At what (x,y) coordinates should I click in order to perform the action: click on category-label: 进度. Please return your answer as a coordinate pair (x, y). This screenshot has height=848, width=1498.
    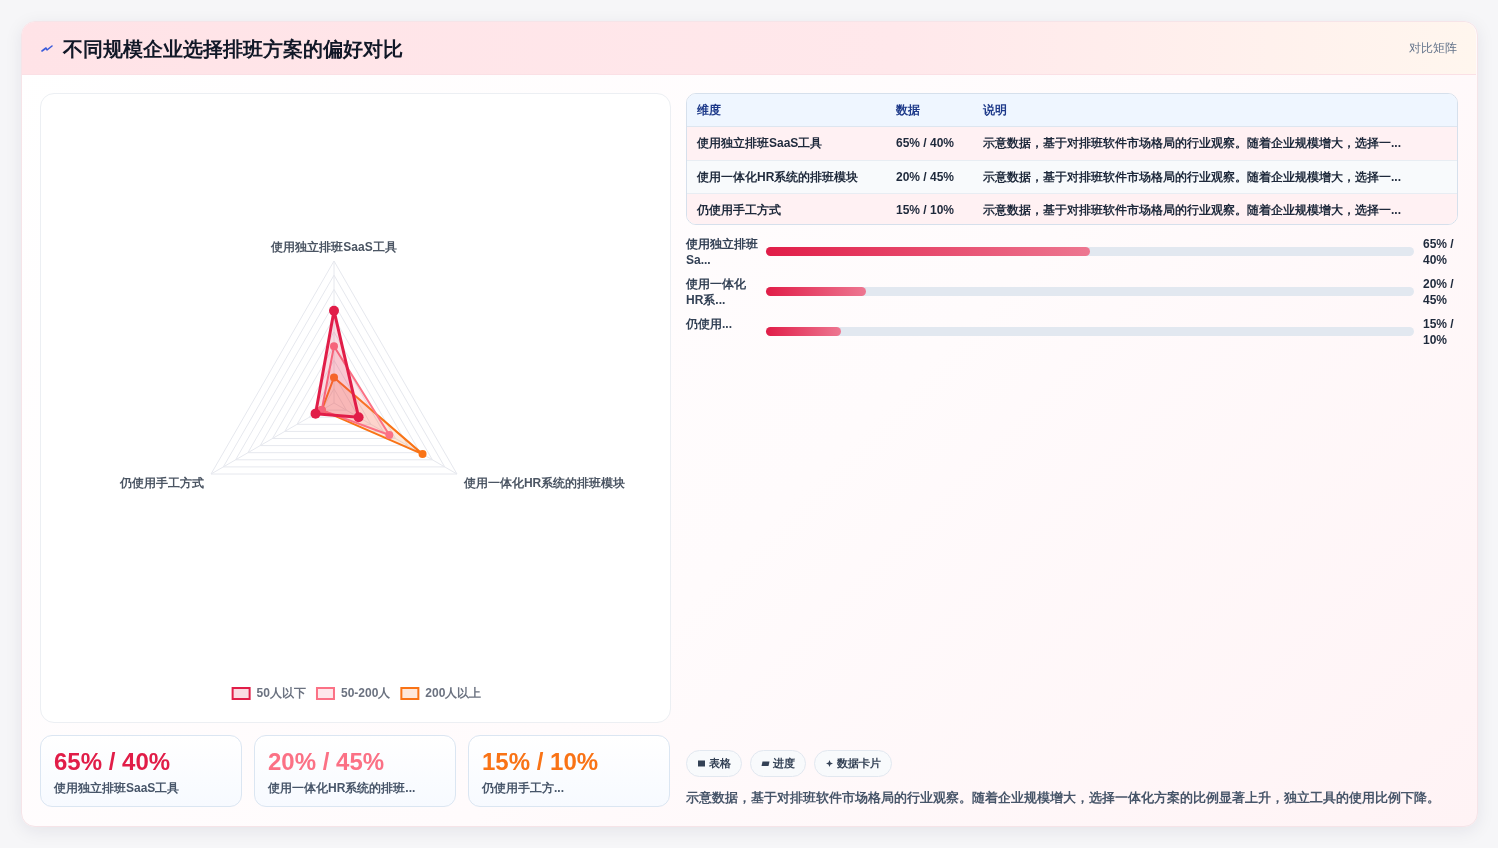
    Looking at the image, I should click on (784, 763).